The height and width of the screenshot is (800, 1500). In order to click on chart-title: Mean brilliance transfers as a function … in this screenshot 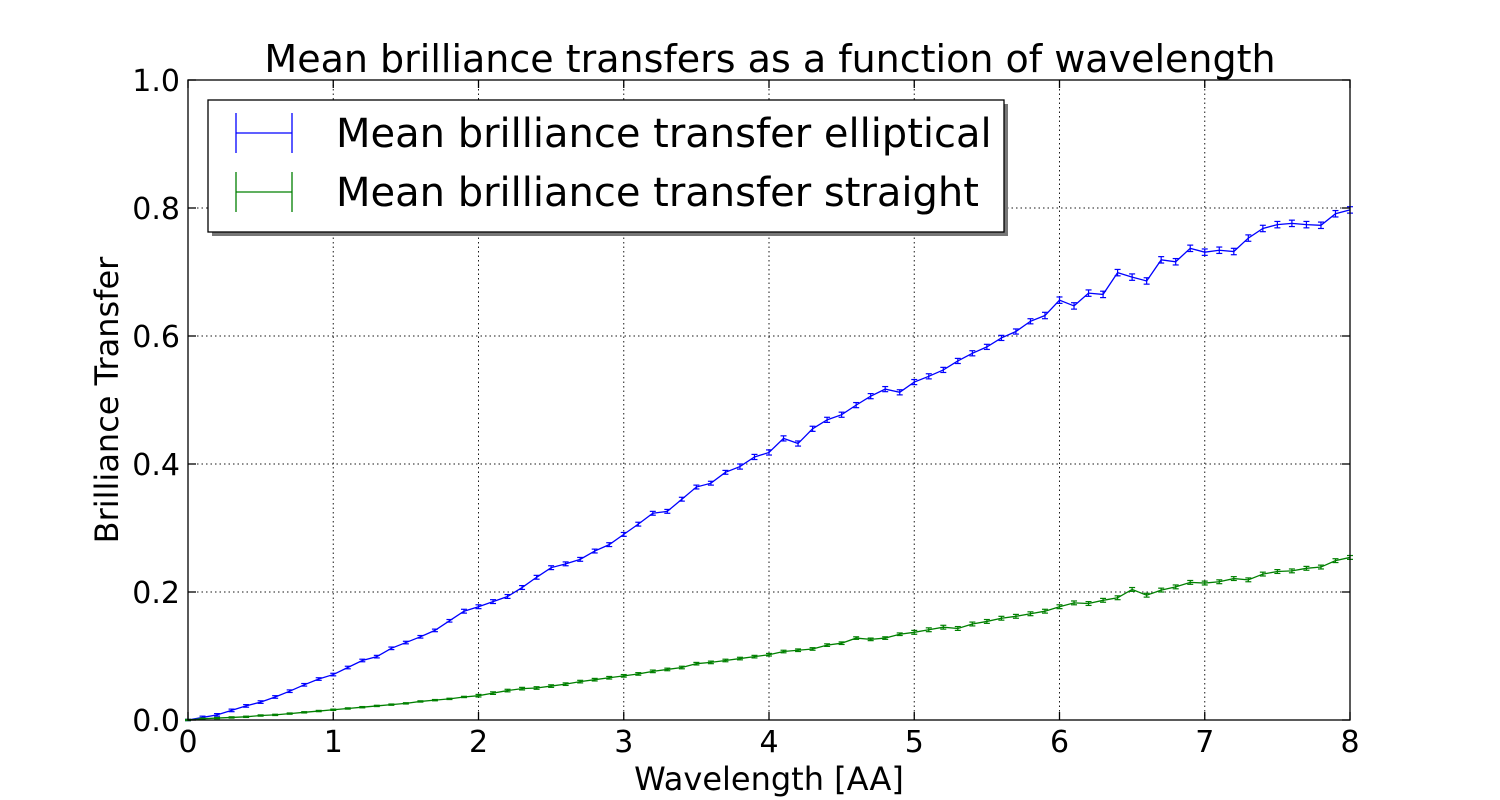, I will do `click(769, 59)`.